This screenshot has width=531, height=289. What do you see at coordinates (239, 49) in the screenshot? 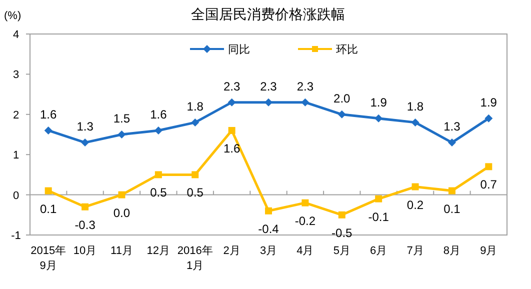
I see `legend-label: 同比` at bounding box center [239, 49].